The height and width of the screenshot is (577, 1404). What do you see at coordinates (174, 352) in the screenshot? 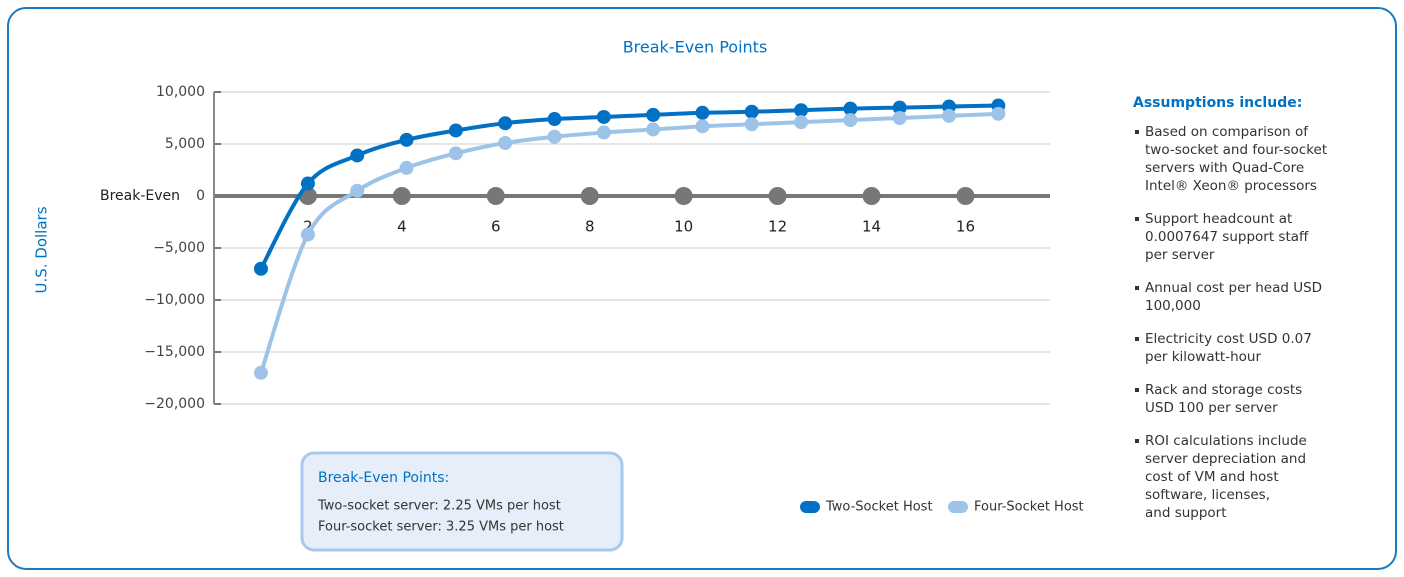
I see `y-tick-label: −15,000` at bounding box center [174, 352].